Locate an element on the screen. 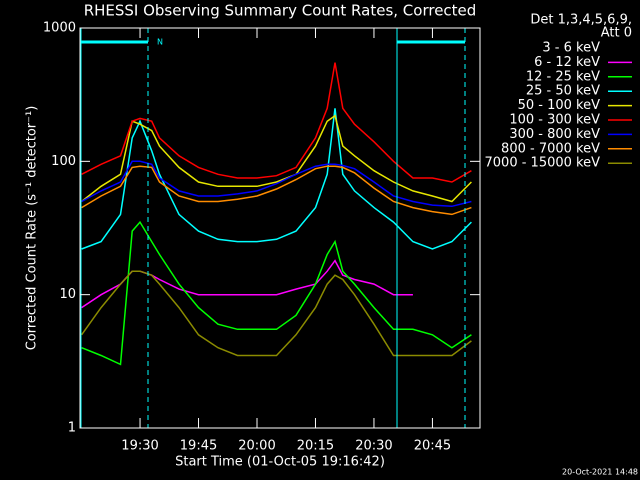  y-axis-label: Corrected Count Rate (s⁻¹ detector⁻¹) is located at coordinates (32, 228).